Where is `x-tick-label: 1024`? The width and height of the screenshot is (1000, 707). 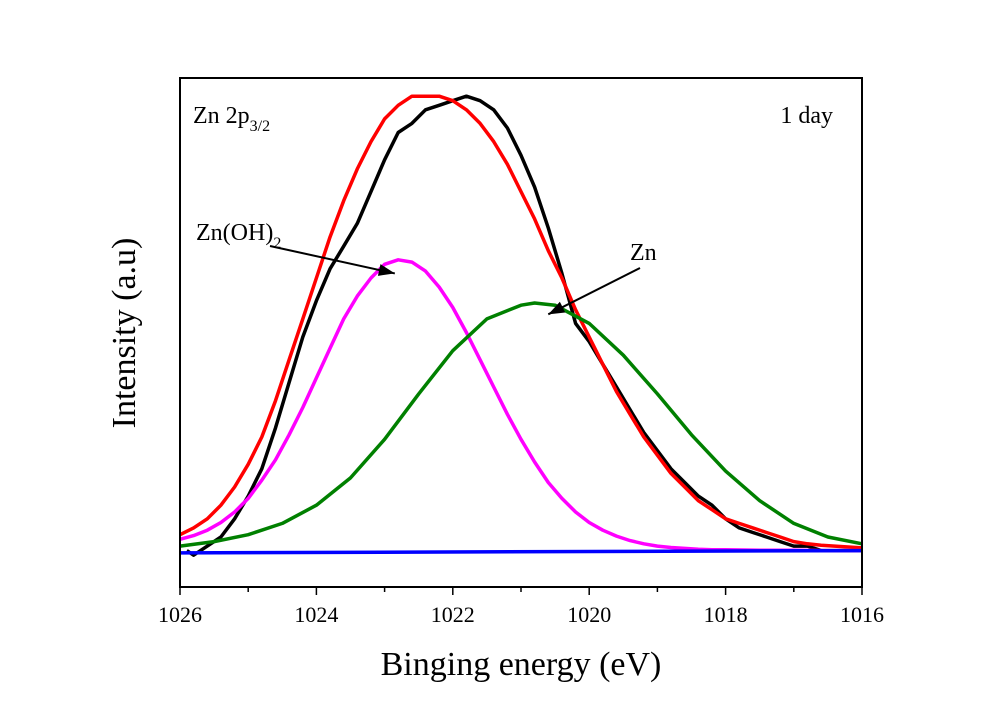
x-tick-label: 1024 is located at coordinates (316, 614).